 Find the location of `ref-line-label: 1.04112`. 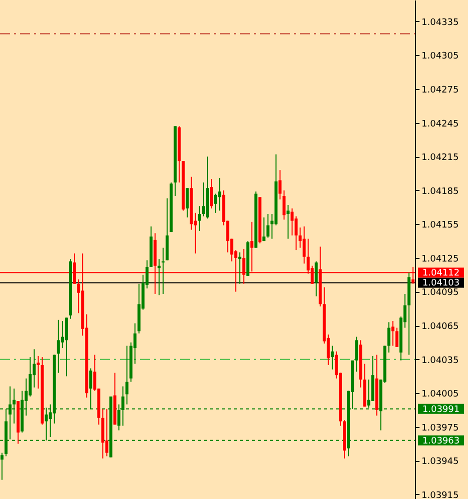

ref-line-label: 1.04112 is located at coordinates (441, 273).